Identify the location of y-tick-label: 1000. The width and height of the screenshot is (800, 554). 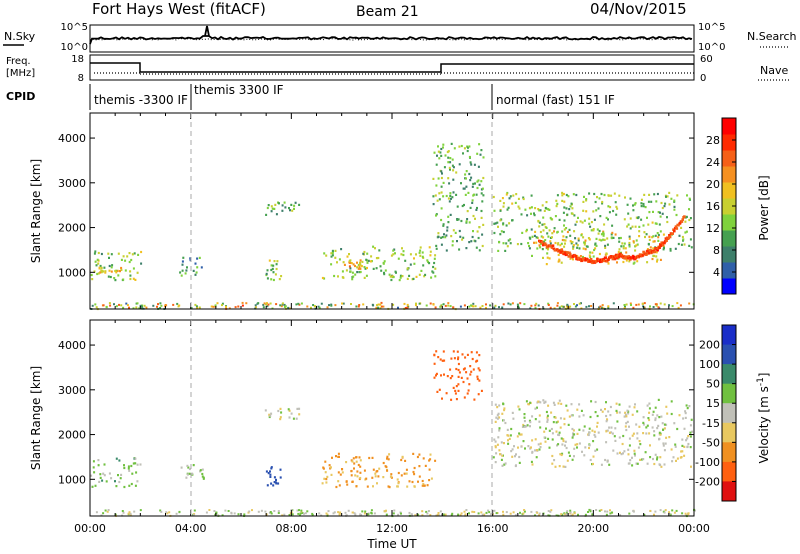
(72, 272).